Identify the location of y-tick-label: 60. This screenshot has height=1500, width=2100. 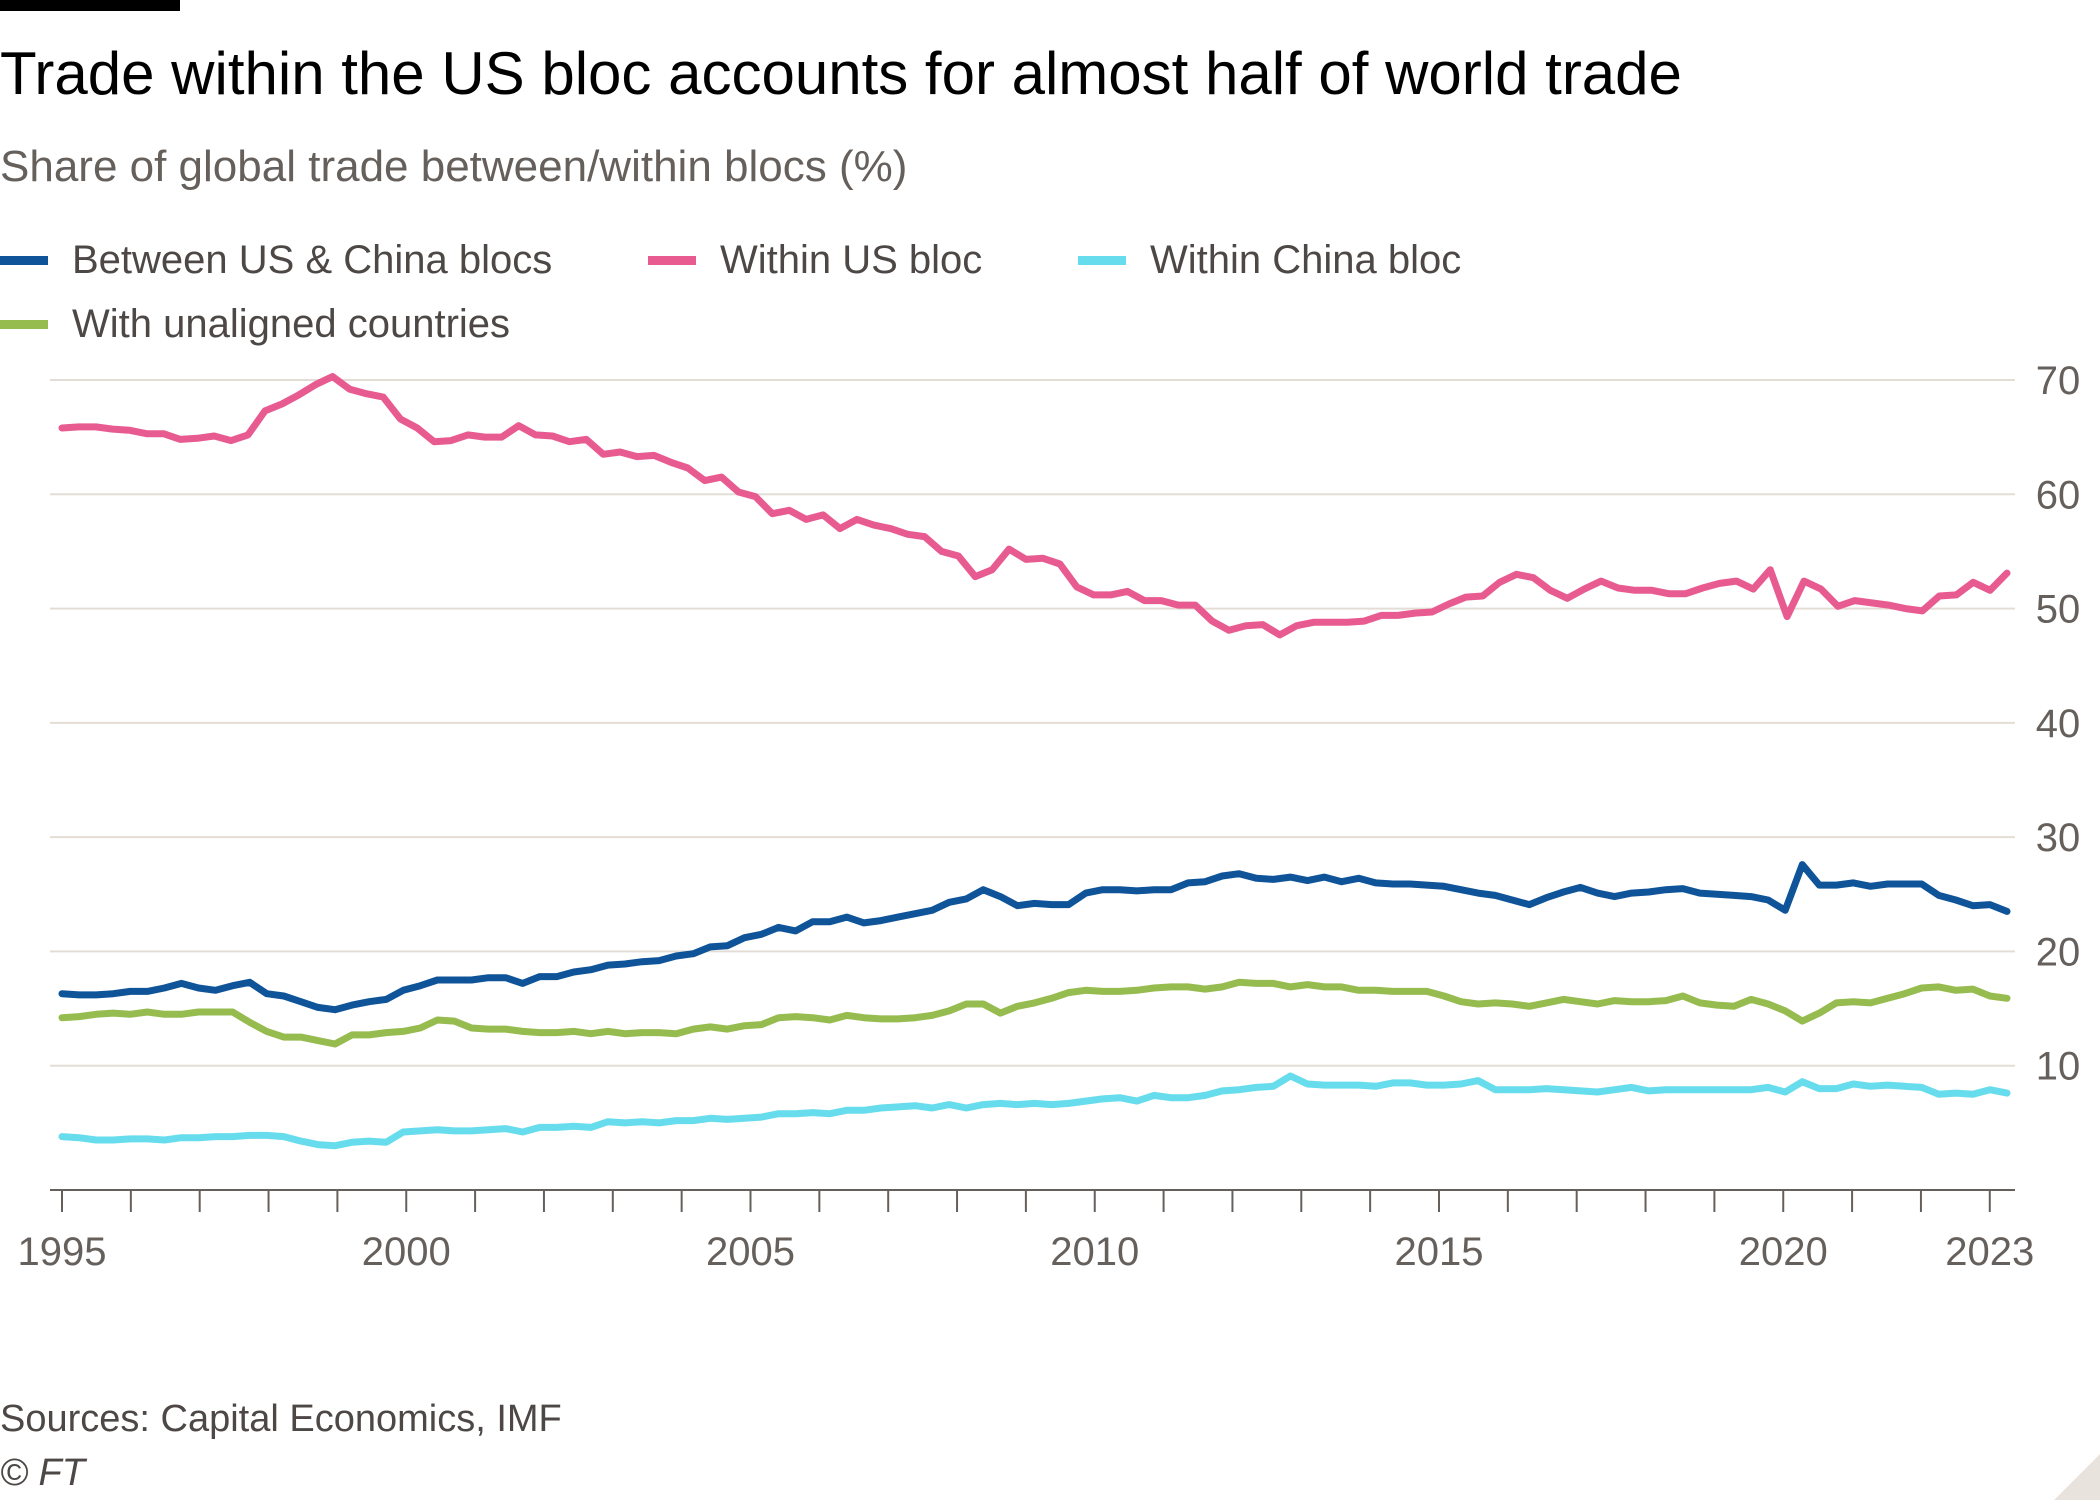
(2058, 495).